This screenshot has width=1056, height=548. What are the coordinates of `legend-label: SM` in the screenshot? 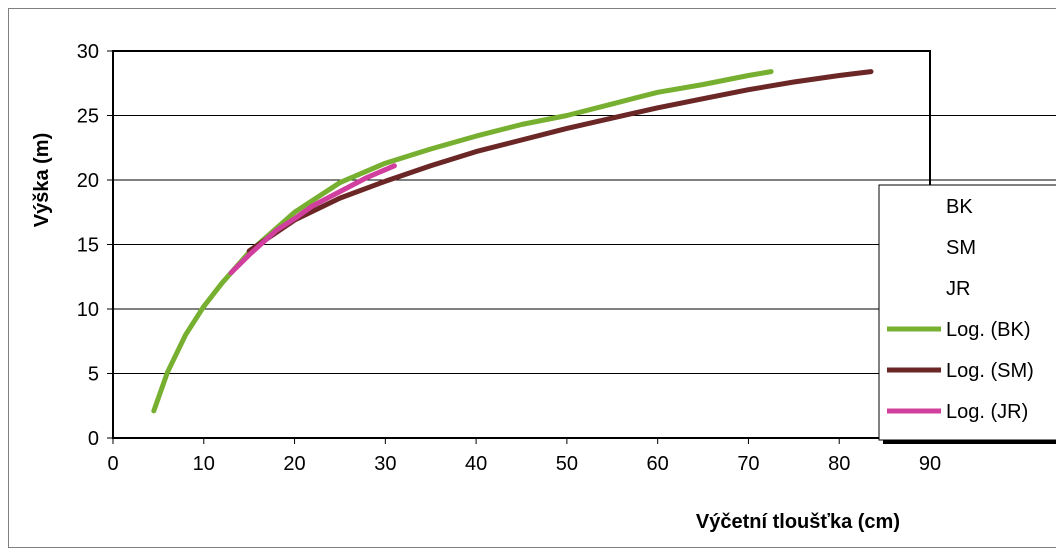 It's located at (961, 248).